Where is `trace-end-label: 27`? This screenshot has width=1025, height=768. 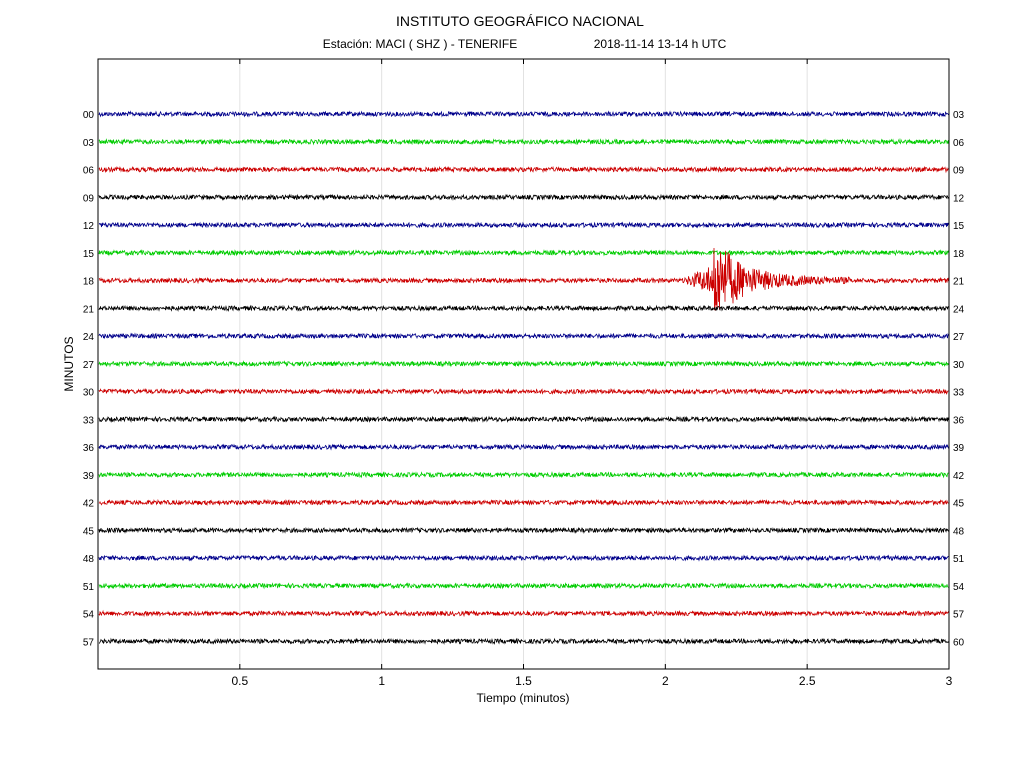 trace-end-label: 27 is located at coordinates (959, 337).